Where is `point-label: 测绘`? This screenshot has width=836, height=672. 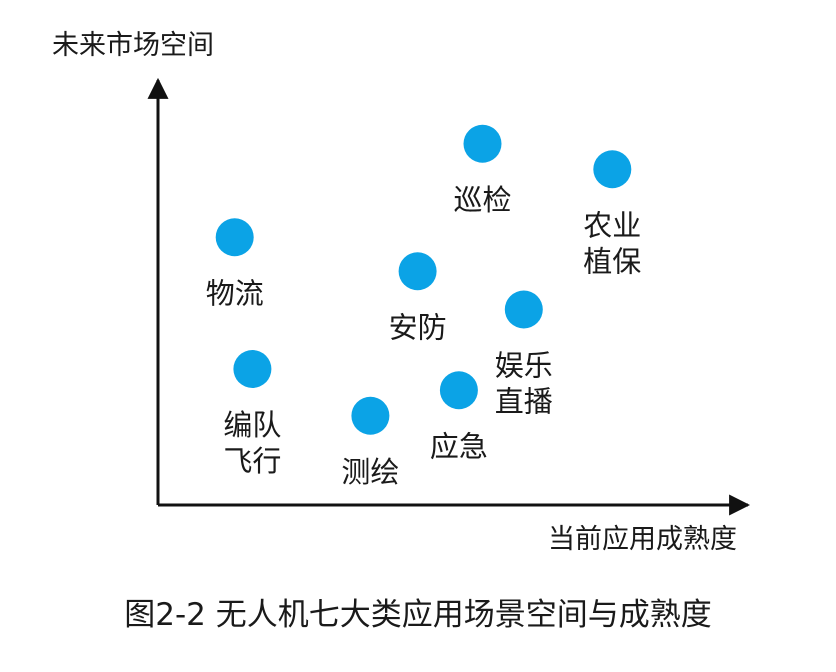
point-label: 测绘 is located at coordinates (370, 472).